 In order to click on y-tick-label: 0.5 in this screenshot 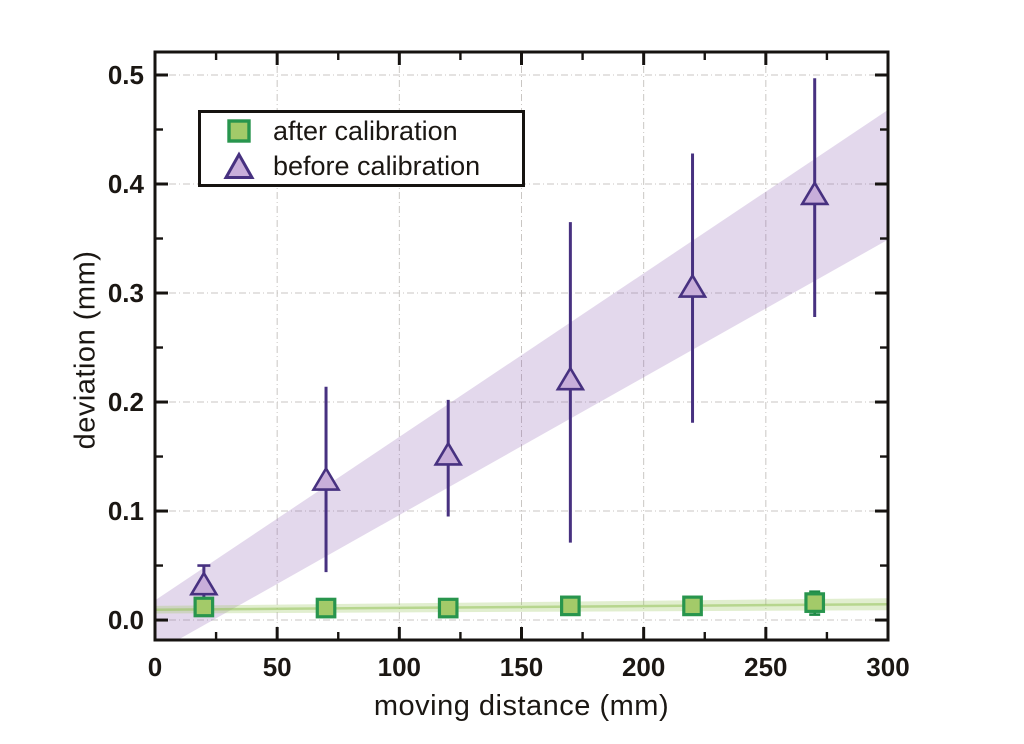, I will do `click(126, 75)`.